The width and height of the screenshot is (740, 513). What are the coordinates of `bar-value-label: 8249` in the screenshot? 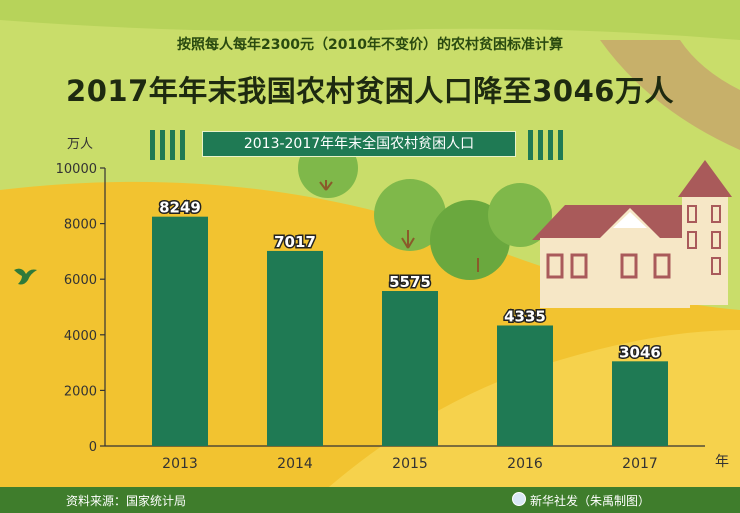 It's located at (180, 208).